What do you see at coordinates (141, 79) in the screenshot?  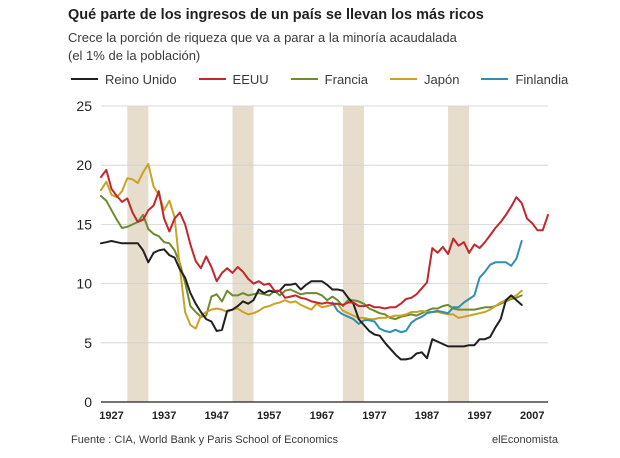 I see `legend-label-reino-unido: Reino Unido` at bounding box center [141, 79].